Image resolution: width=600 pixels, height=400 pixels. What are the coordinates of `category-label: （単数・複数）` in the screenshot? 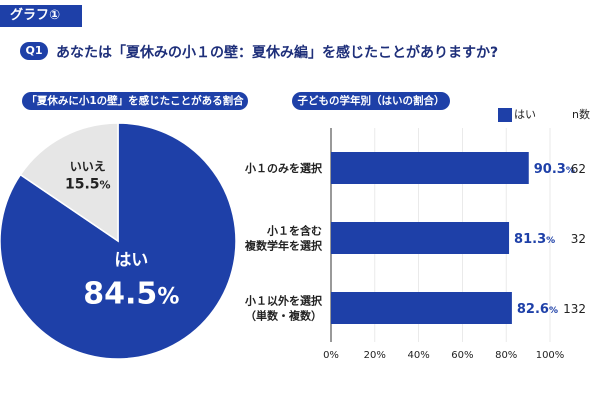 It's located at (283, 316).